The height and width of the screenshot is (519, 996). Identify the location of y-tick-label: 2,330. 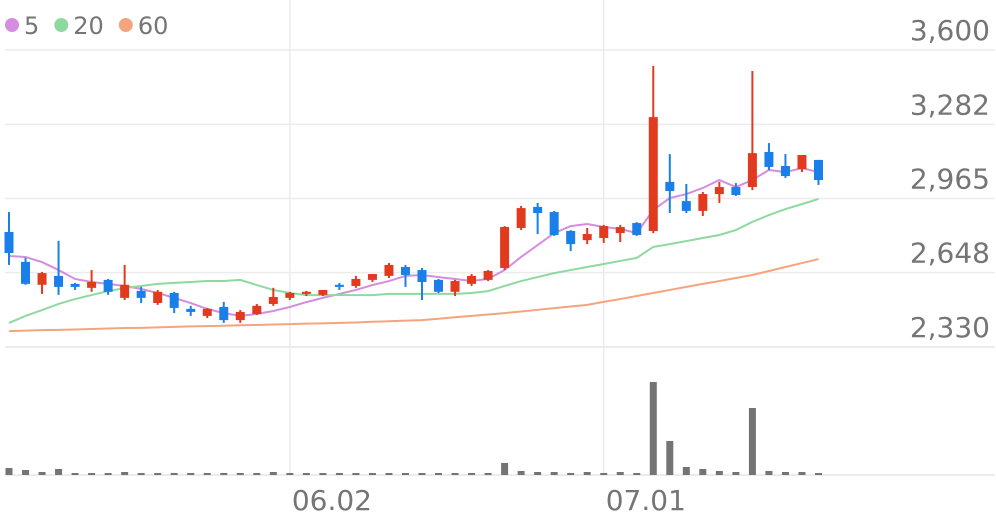
(950, 327).